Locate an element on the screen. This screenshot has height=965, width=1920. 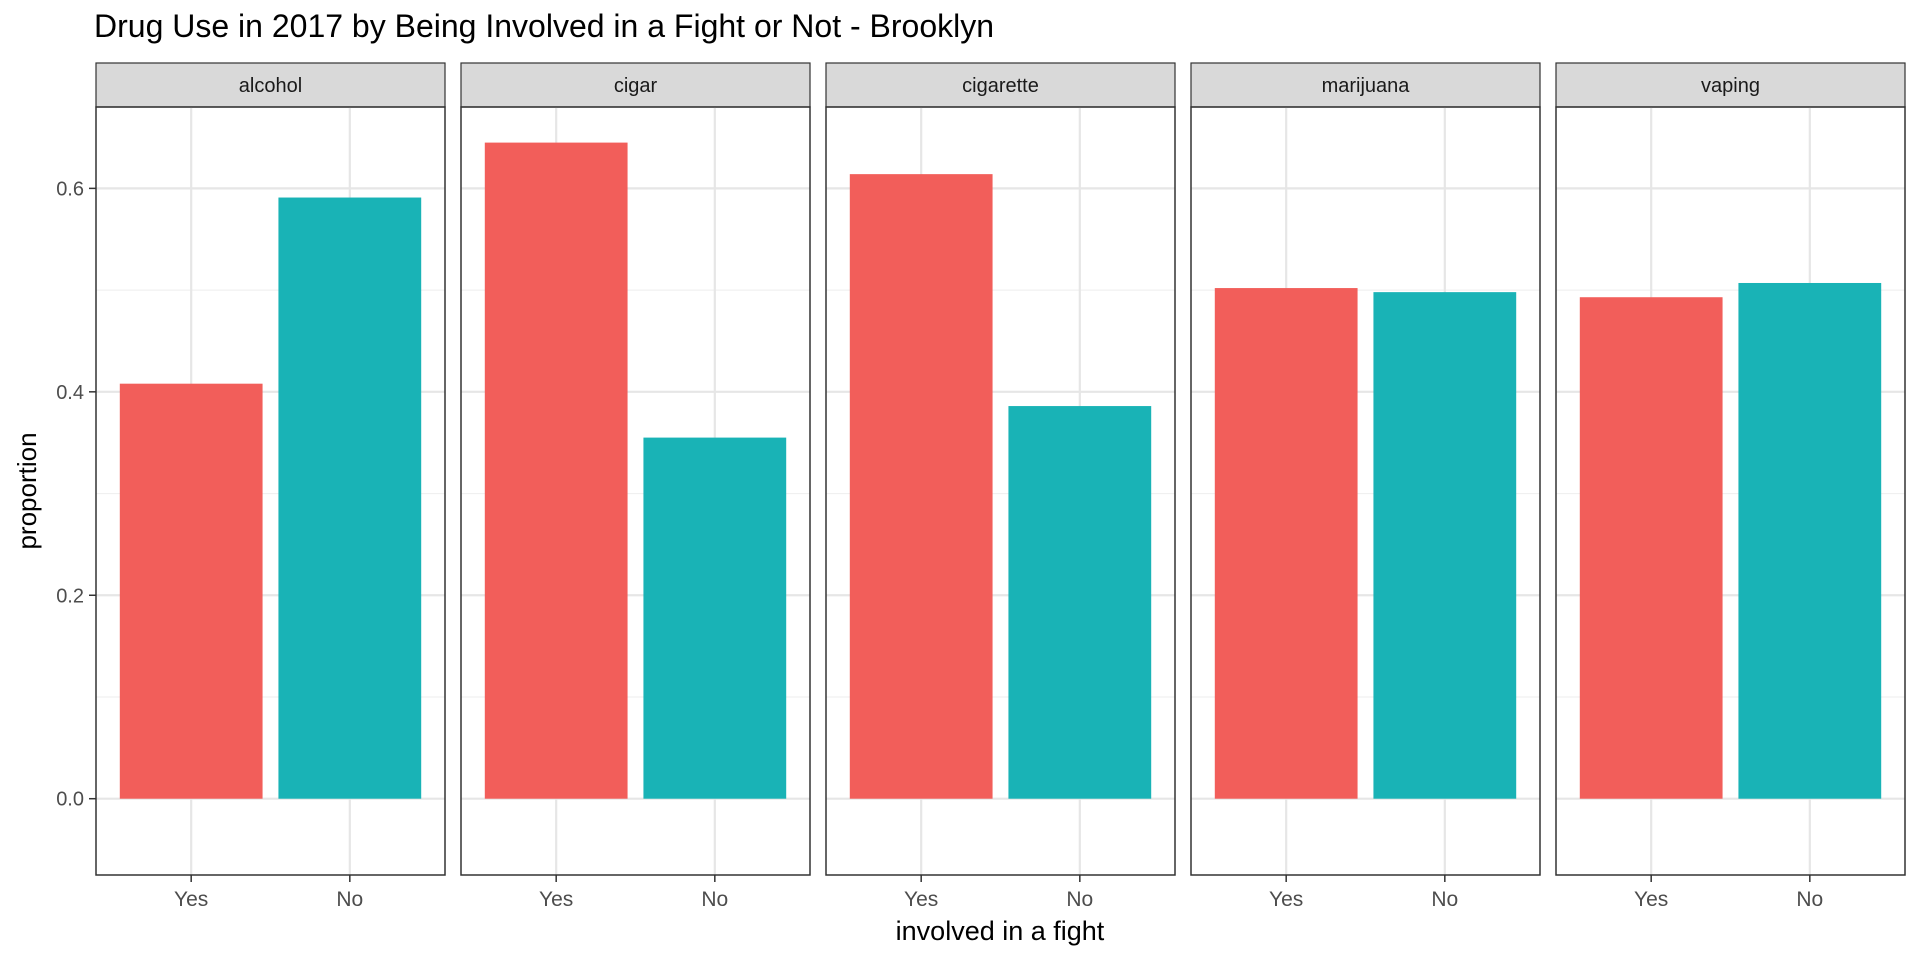
facet-strip-label: vaping is located at coordinates (1730, 86).